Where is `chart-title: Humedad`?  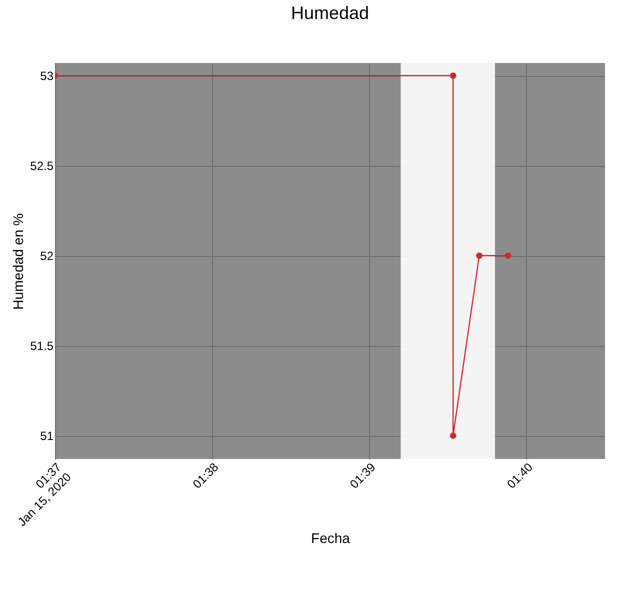
chart-title: Humedad is located at coordinates (330, 13).